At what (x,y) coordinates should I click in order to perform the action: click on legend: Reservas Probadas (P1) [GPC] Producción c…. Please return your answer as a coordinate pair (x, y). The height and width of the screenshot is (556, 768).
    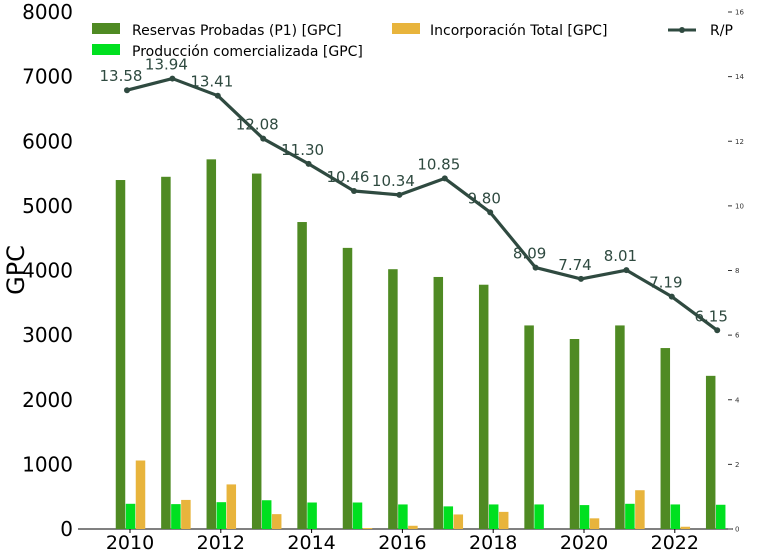
    Looking at the image, I should click on (412, 41).